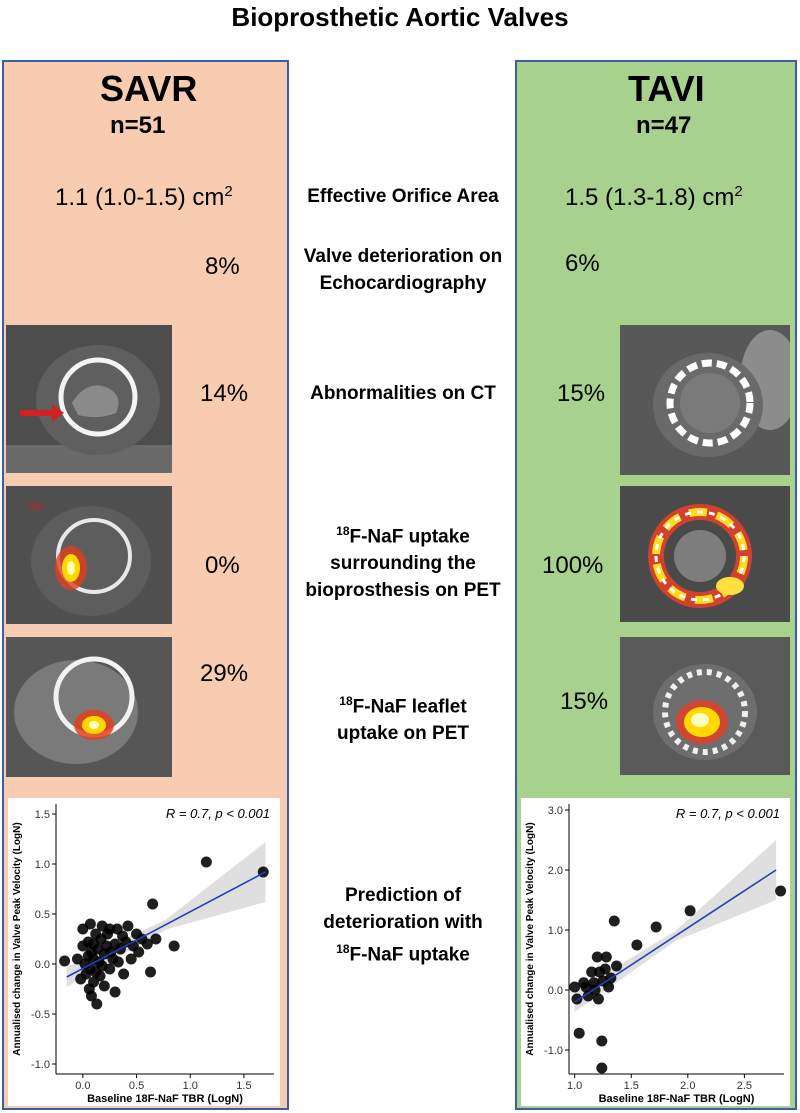 This screenshot has height=1113, width=800. What do you see at coordinates (581, 393) in the screenshot?
I see `tavi-ct: 15%` at bounding box center [581, 393].